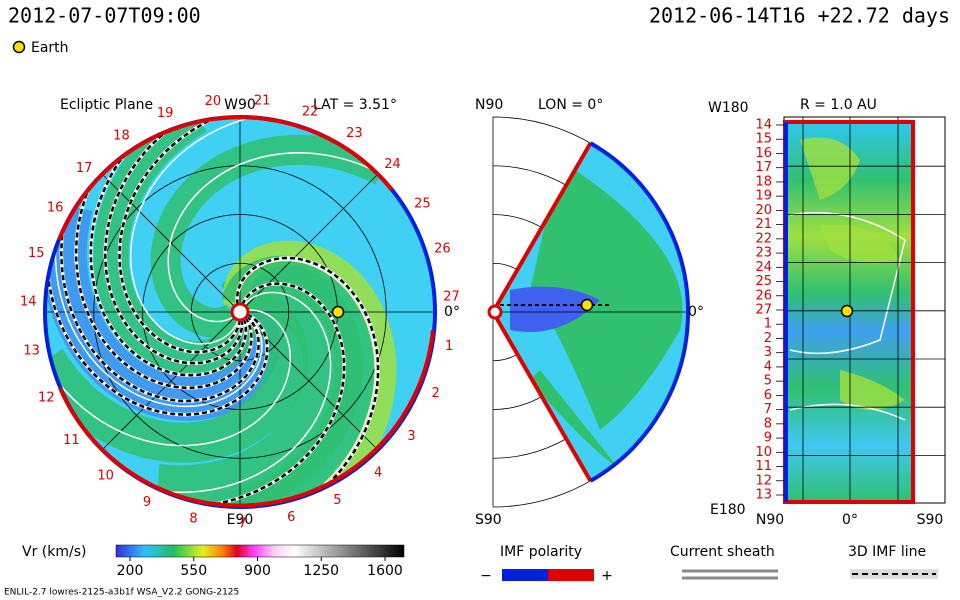  I want to click on bottom-label: E90, so click(240, 520).